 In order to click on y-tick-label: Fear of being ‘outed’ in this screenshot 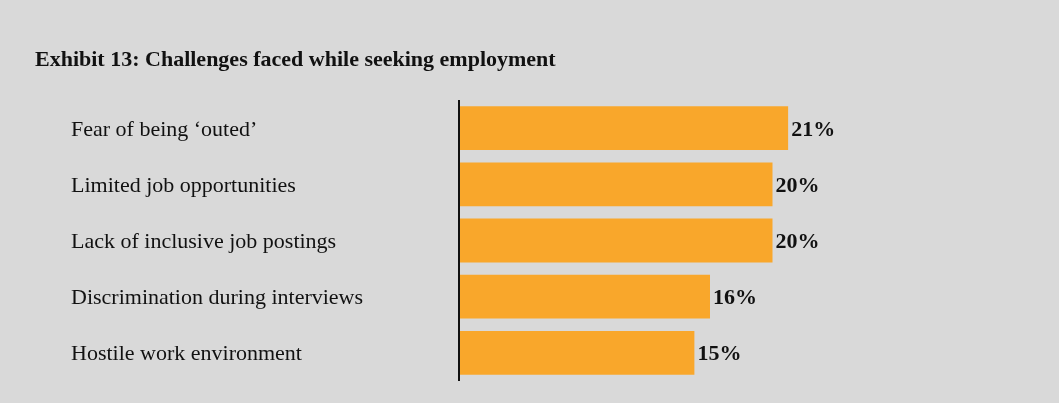, I will do `click(164, 128)`.